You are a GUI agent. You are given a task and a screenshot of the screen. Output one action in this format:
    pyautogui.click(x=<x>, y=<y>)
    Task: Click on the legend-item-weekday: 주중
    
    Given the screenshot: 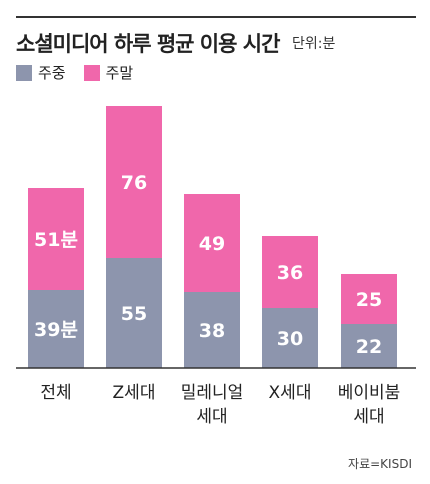 What is the action you would take?
    pyautogui.click(x=41, y=72)
    